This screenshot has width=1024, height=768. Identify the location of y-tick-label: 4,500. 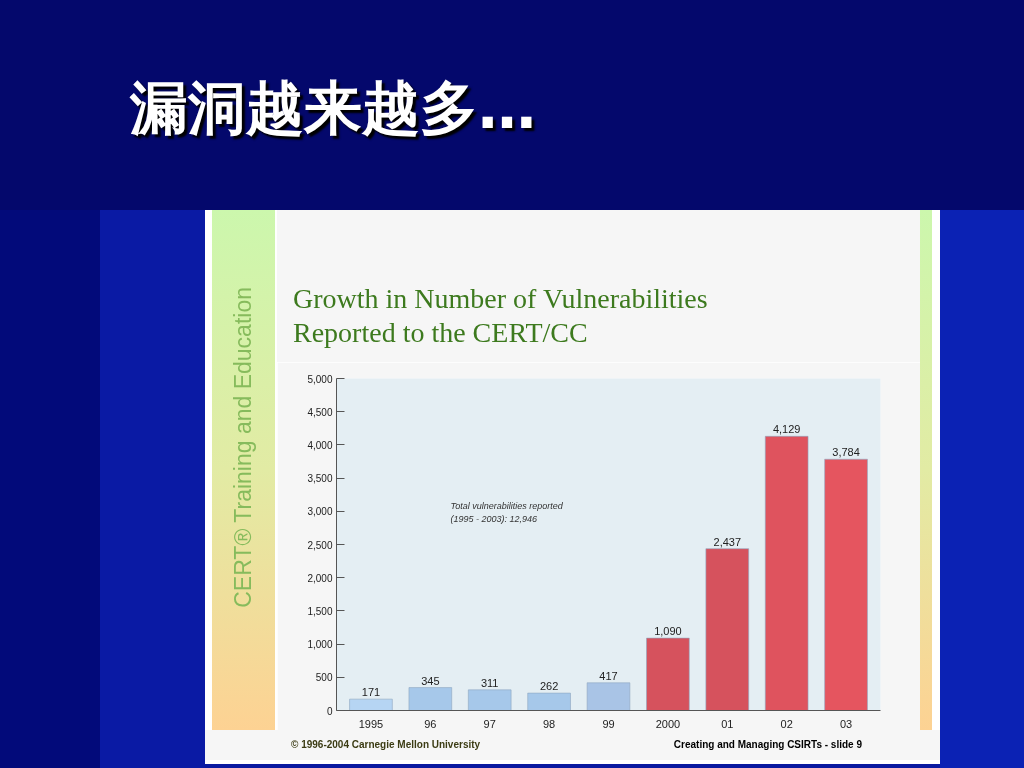
(320, 412).